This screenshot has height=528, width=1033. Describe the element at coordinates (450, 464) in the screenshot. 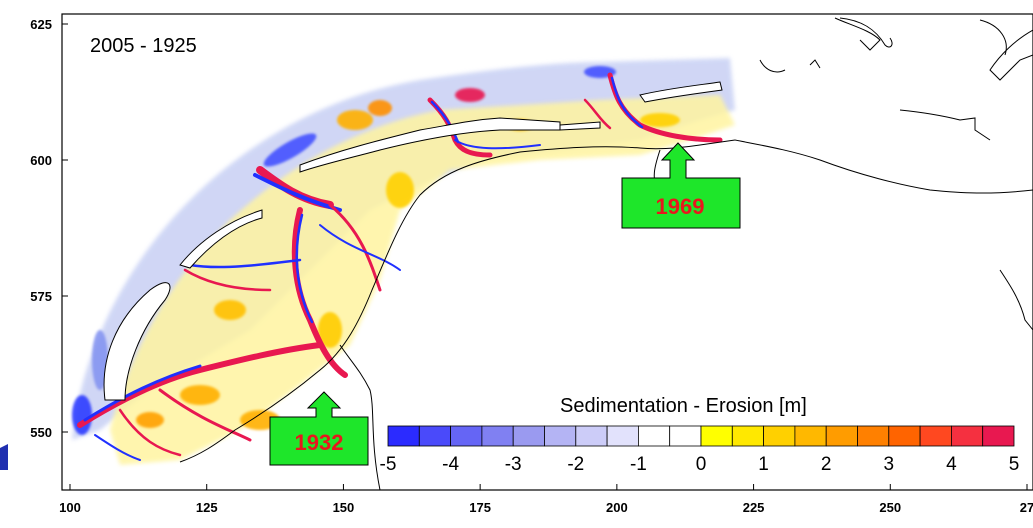

I see `legend-tick-label: -4` at that location.